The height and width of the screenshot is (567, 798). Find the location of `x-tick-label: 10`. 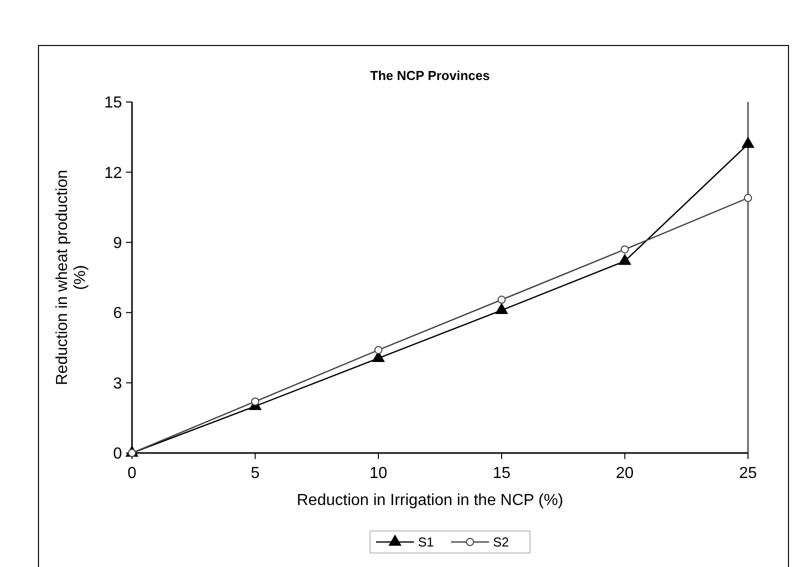

x-tick-label: 10 is located at coordinates (379, 473).